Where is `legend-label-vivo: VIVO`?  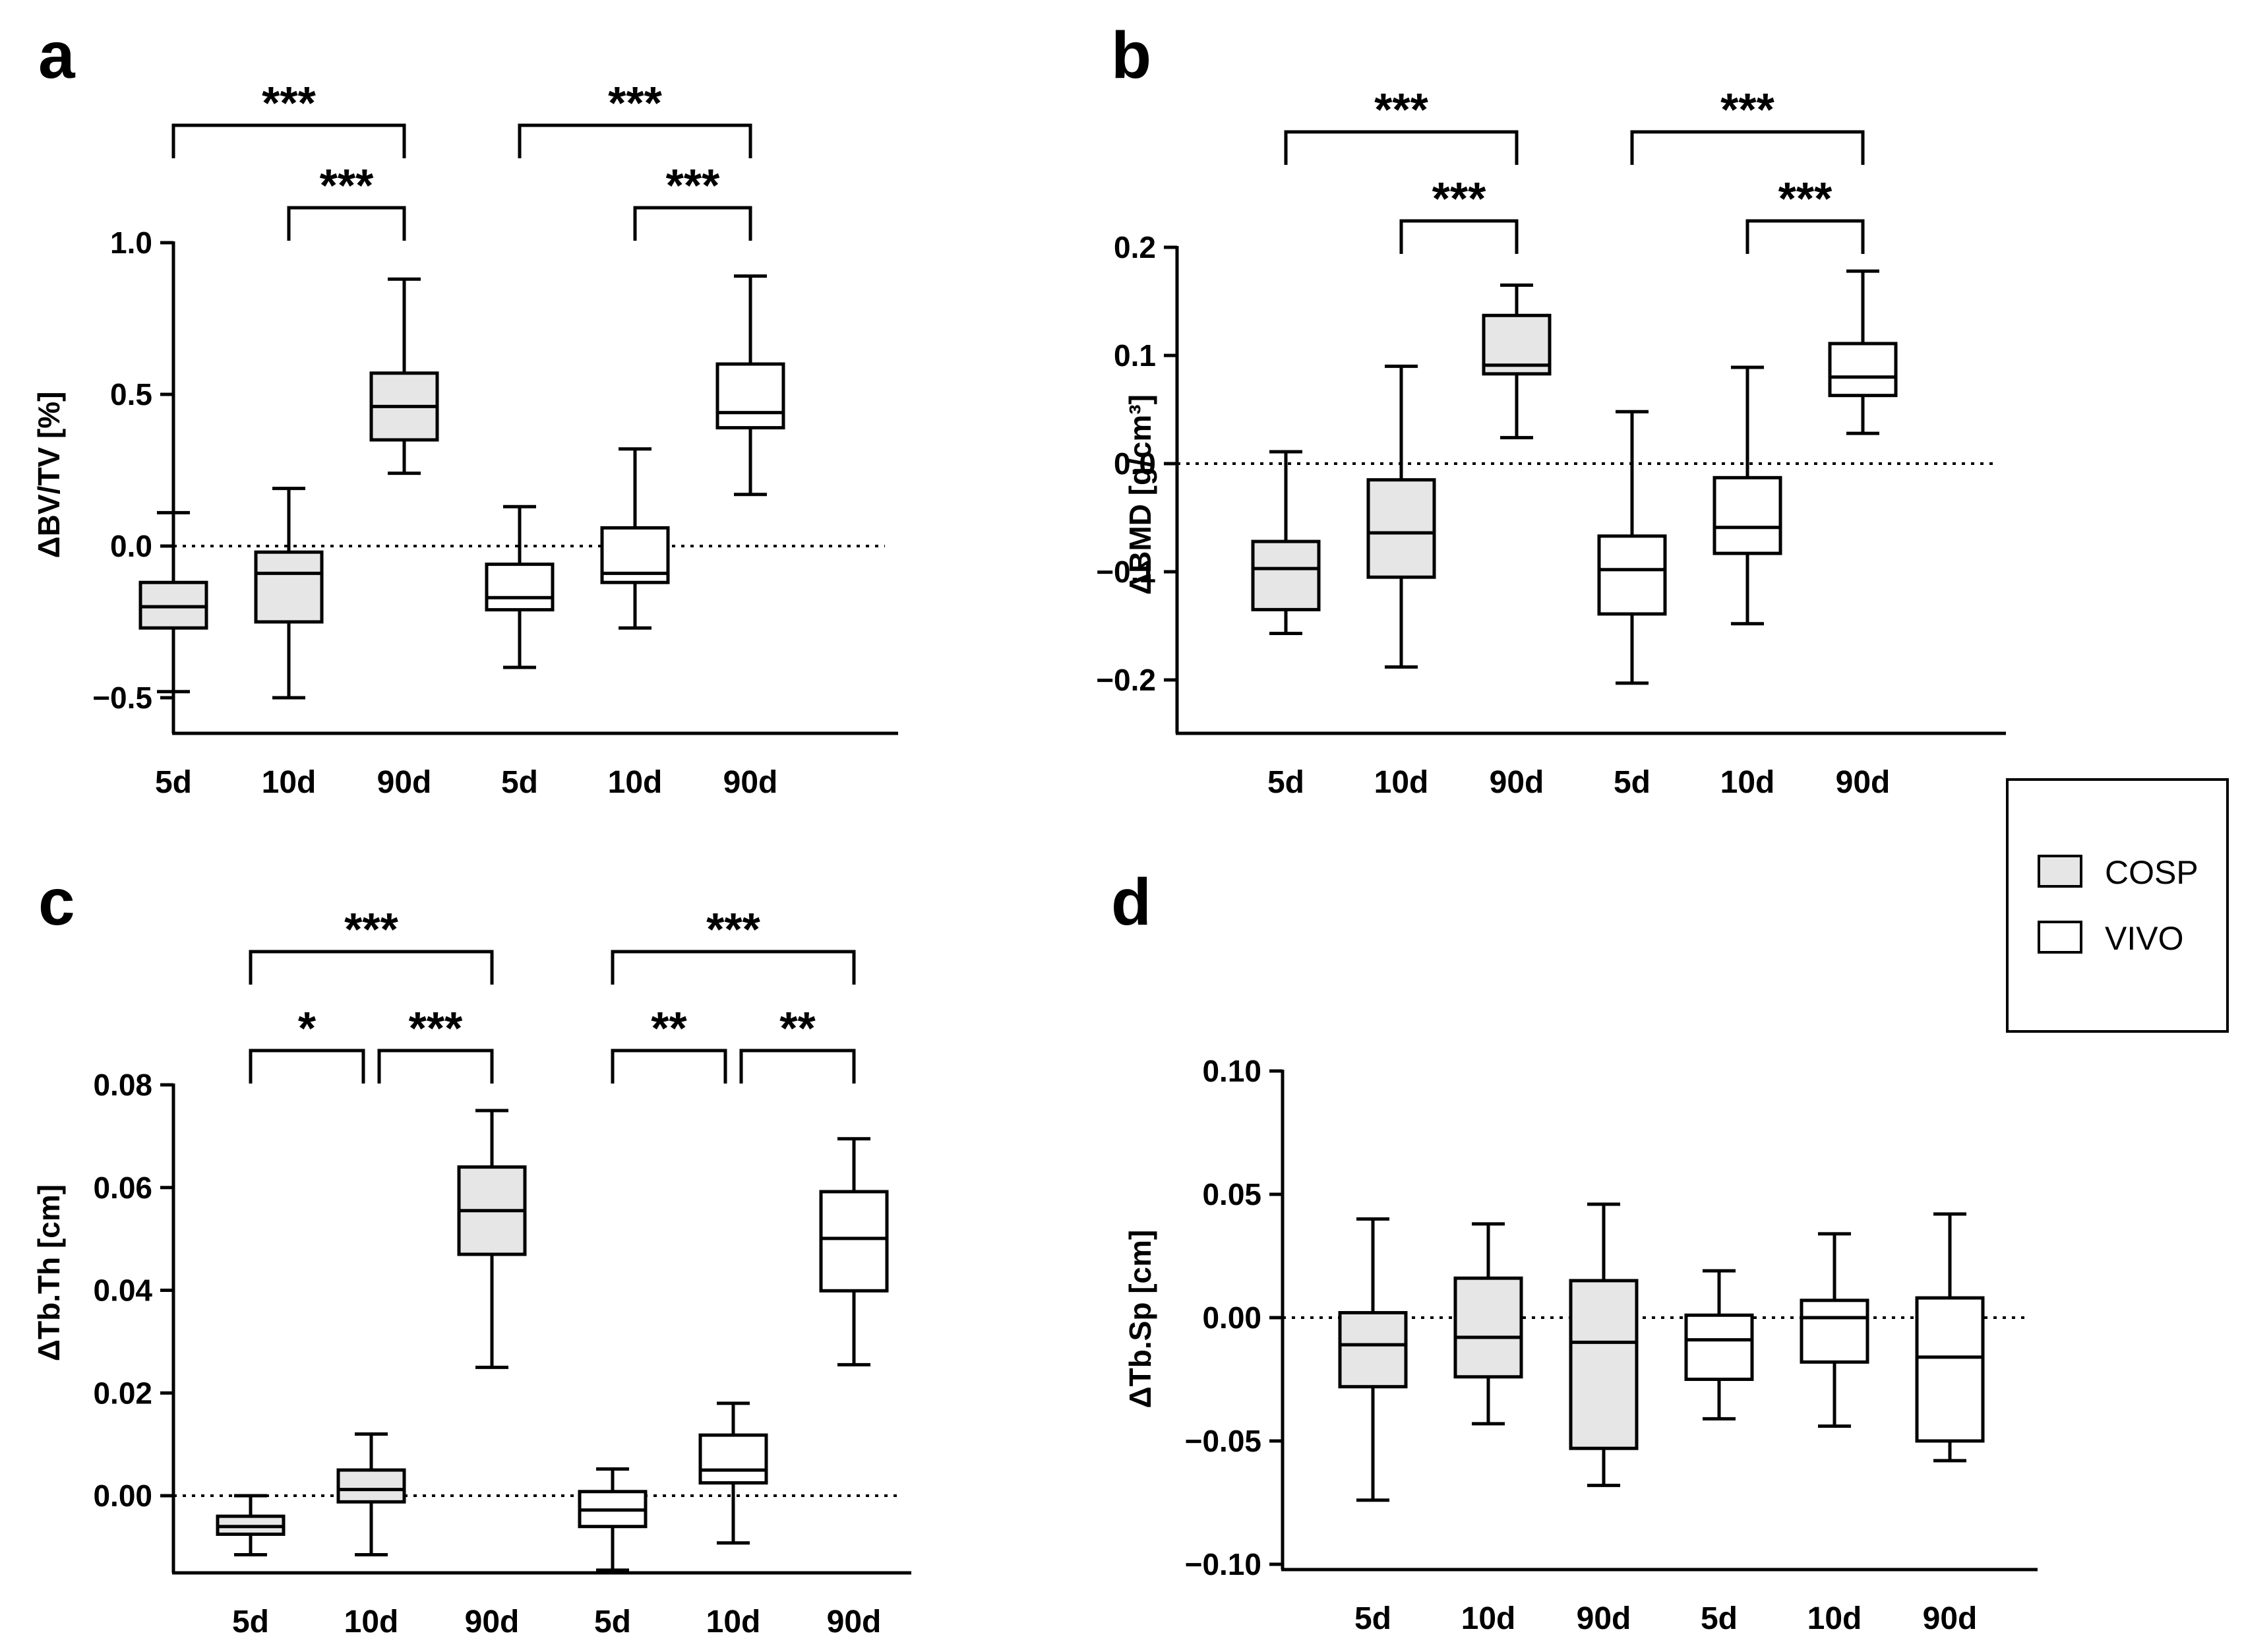 legend-label-vivo: VIVO is located at coordinates (2144, 938).